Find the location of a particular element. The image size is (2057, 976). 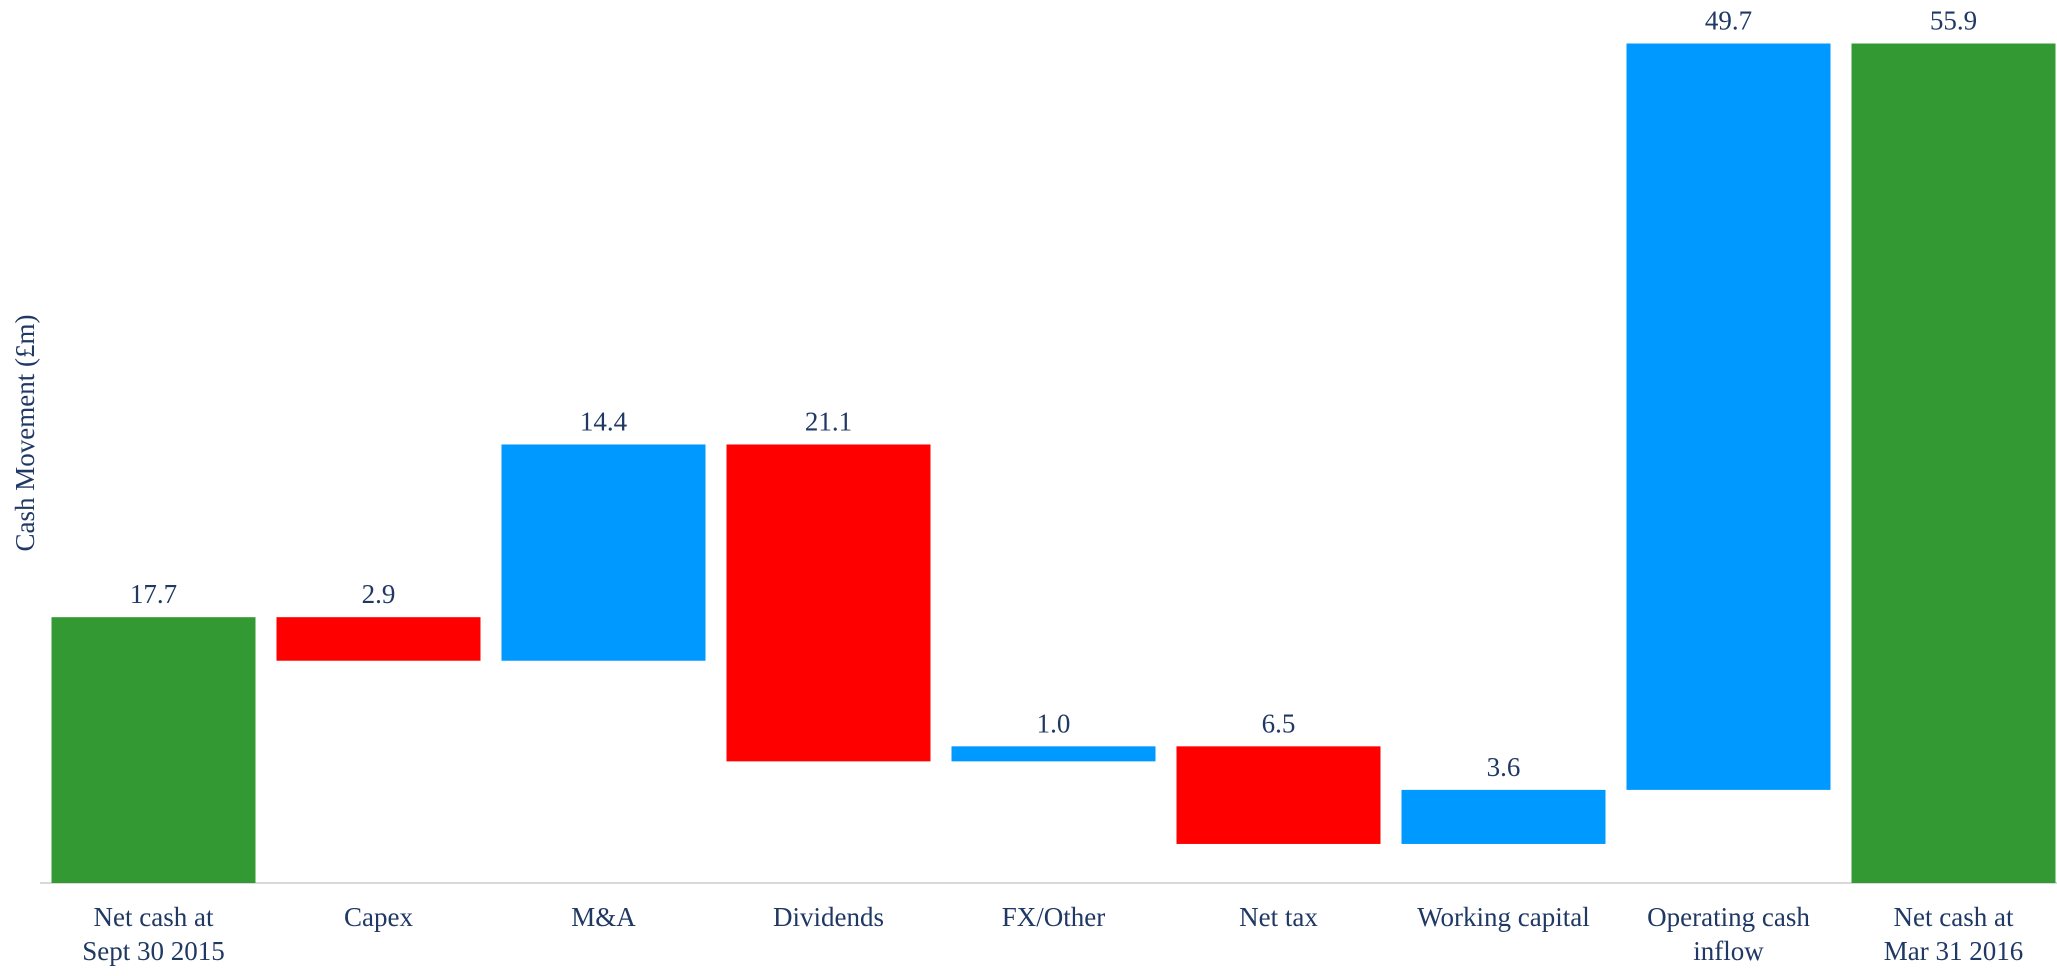

data-label: 3.6 is located at coordinates (1504, 767).